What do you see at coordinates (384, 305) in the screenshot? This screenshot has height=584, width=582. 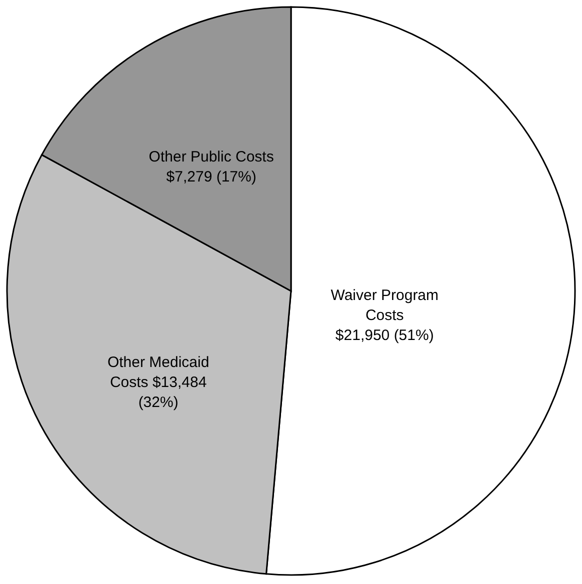 I see `slice-label: Waiver Program Costs` at bounding box center [384, 305].